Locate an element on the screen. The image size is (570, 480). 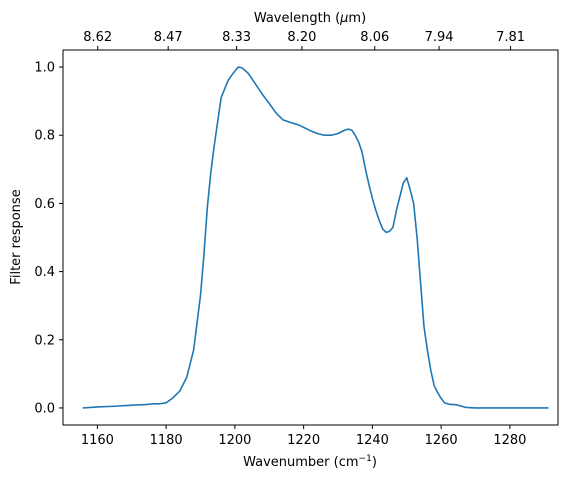
top-axis-title-prefix: Wavelength ( is located at coordinates (297, 18).